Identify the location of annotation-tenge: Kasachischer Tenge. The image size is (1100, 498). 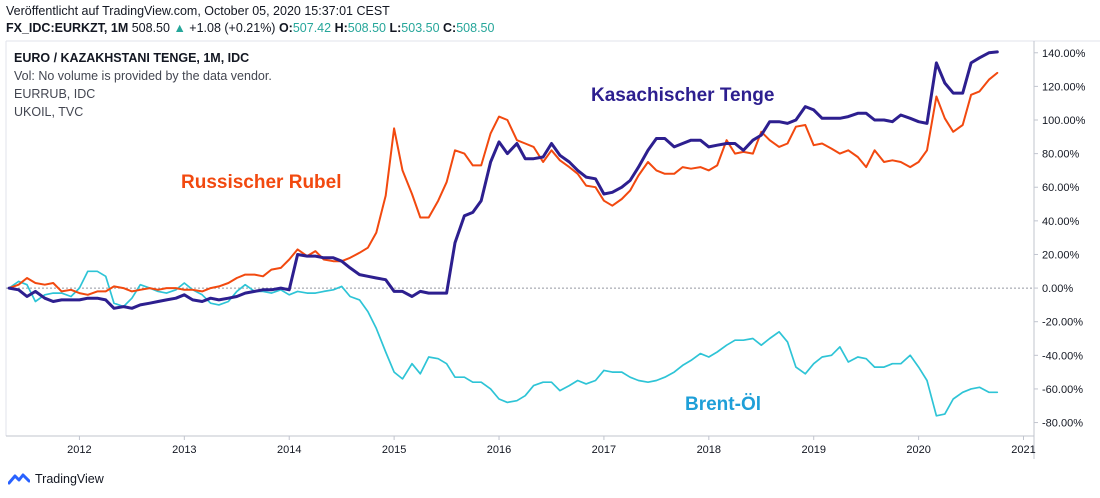
(682, 95).